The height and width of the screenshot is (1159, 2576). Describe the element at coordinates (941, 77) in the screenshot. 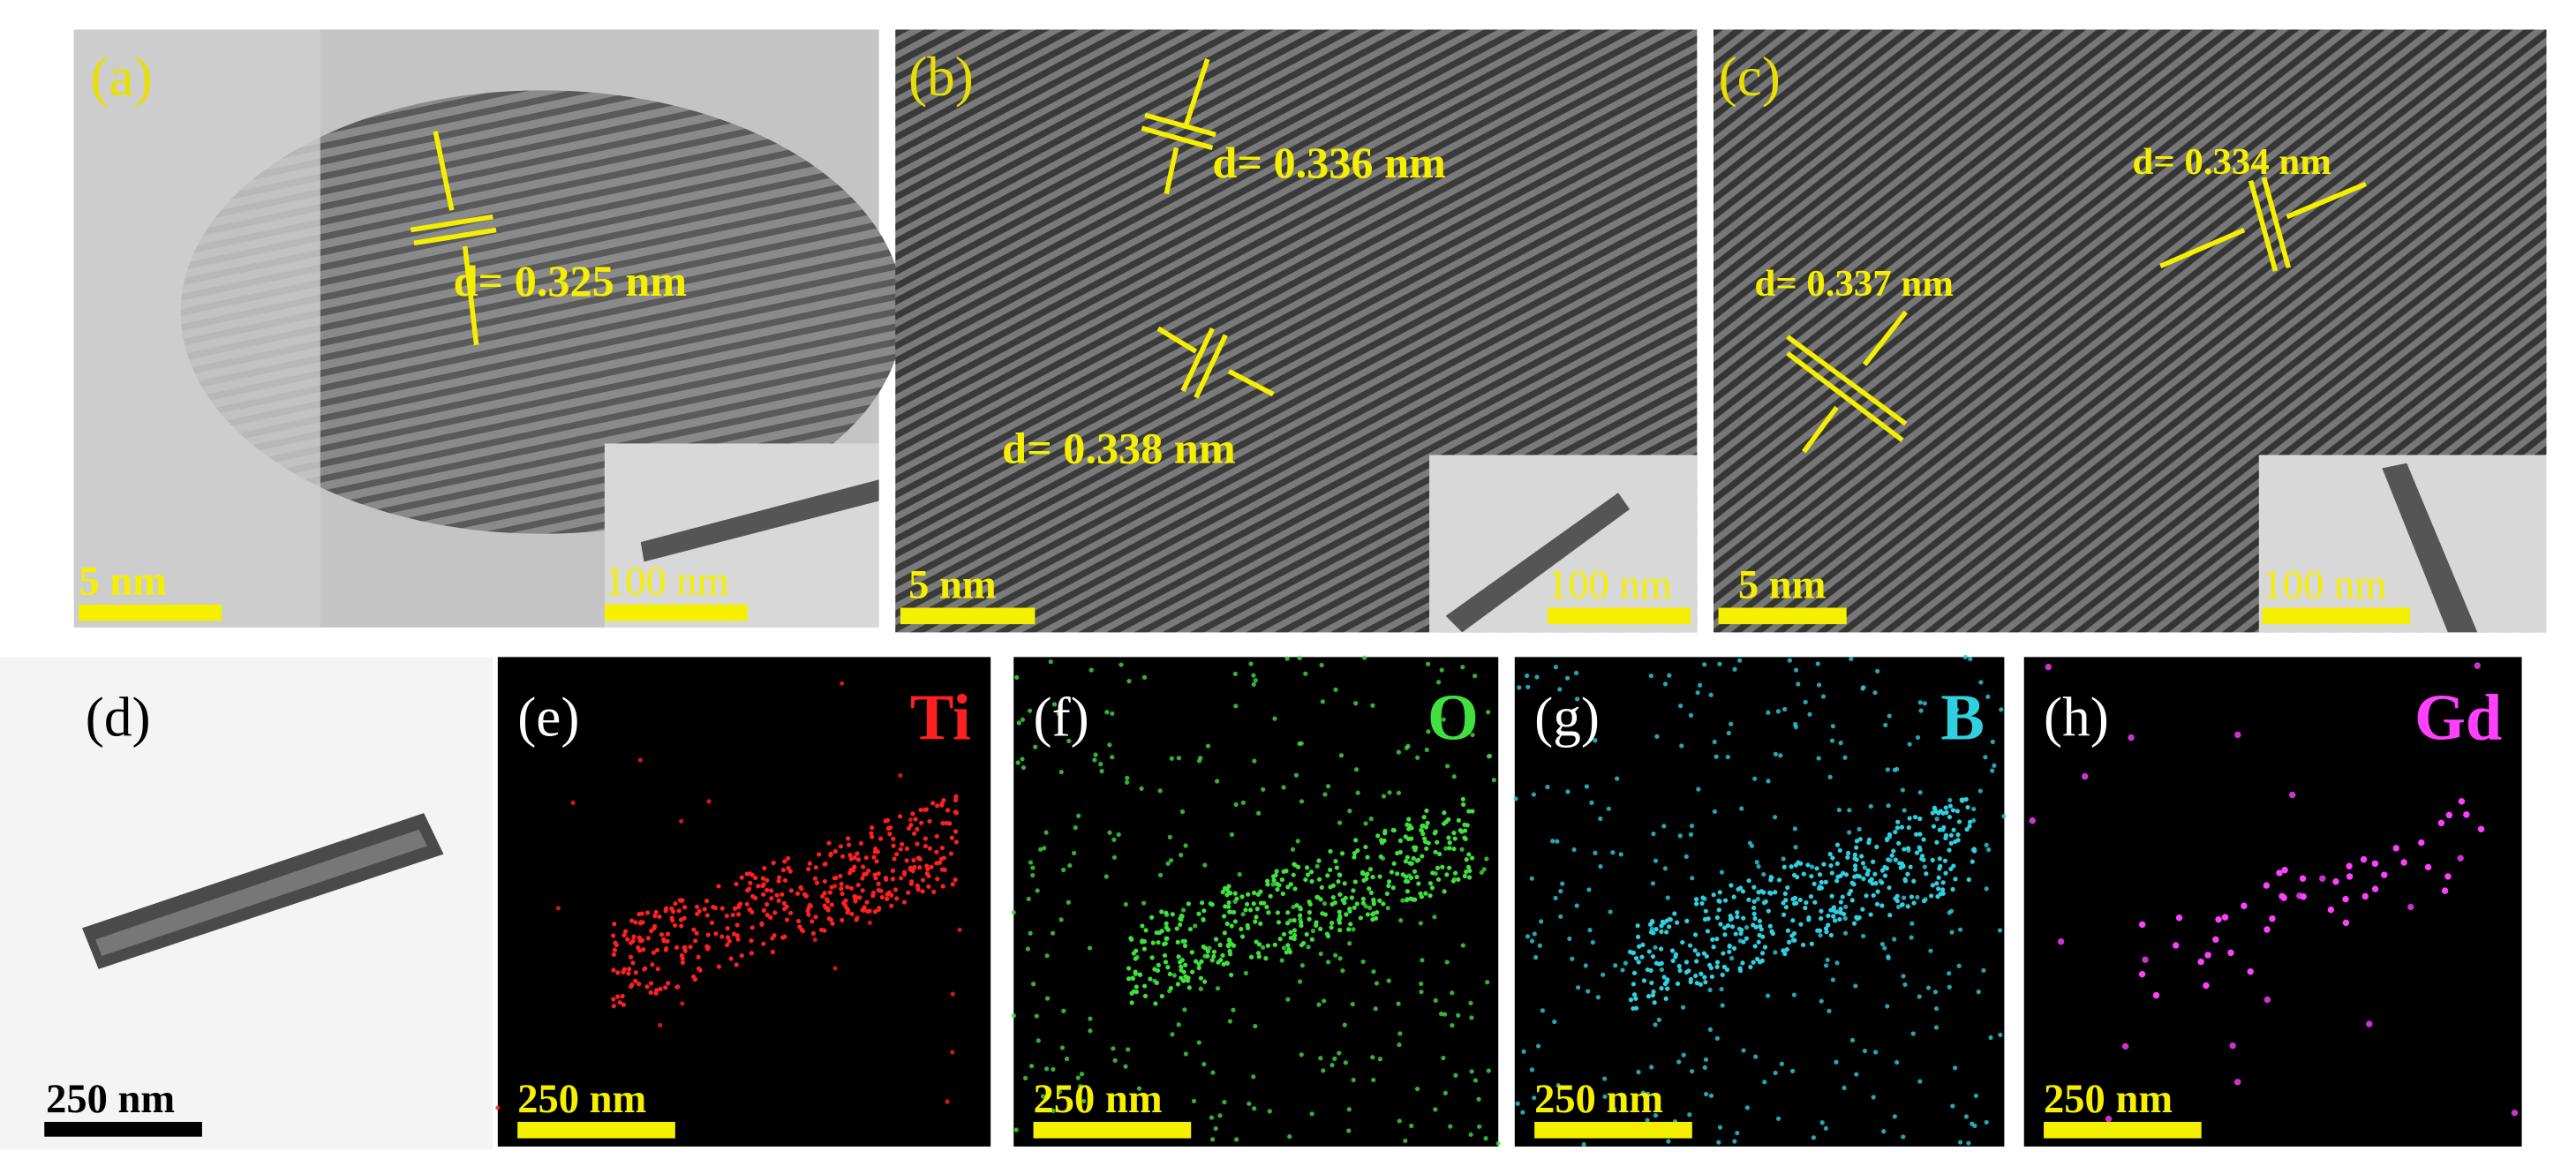

I see `panel-label: (b)` at that location.